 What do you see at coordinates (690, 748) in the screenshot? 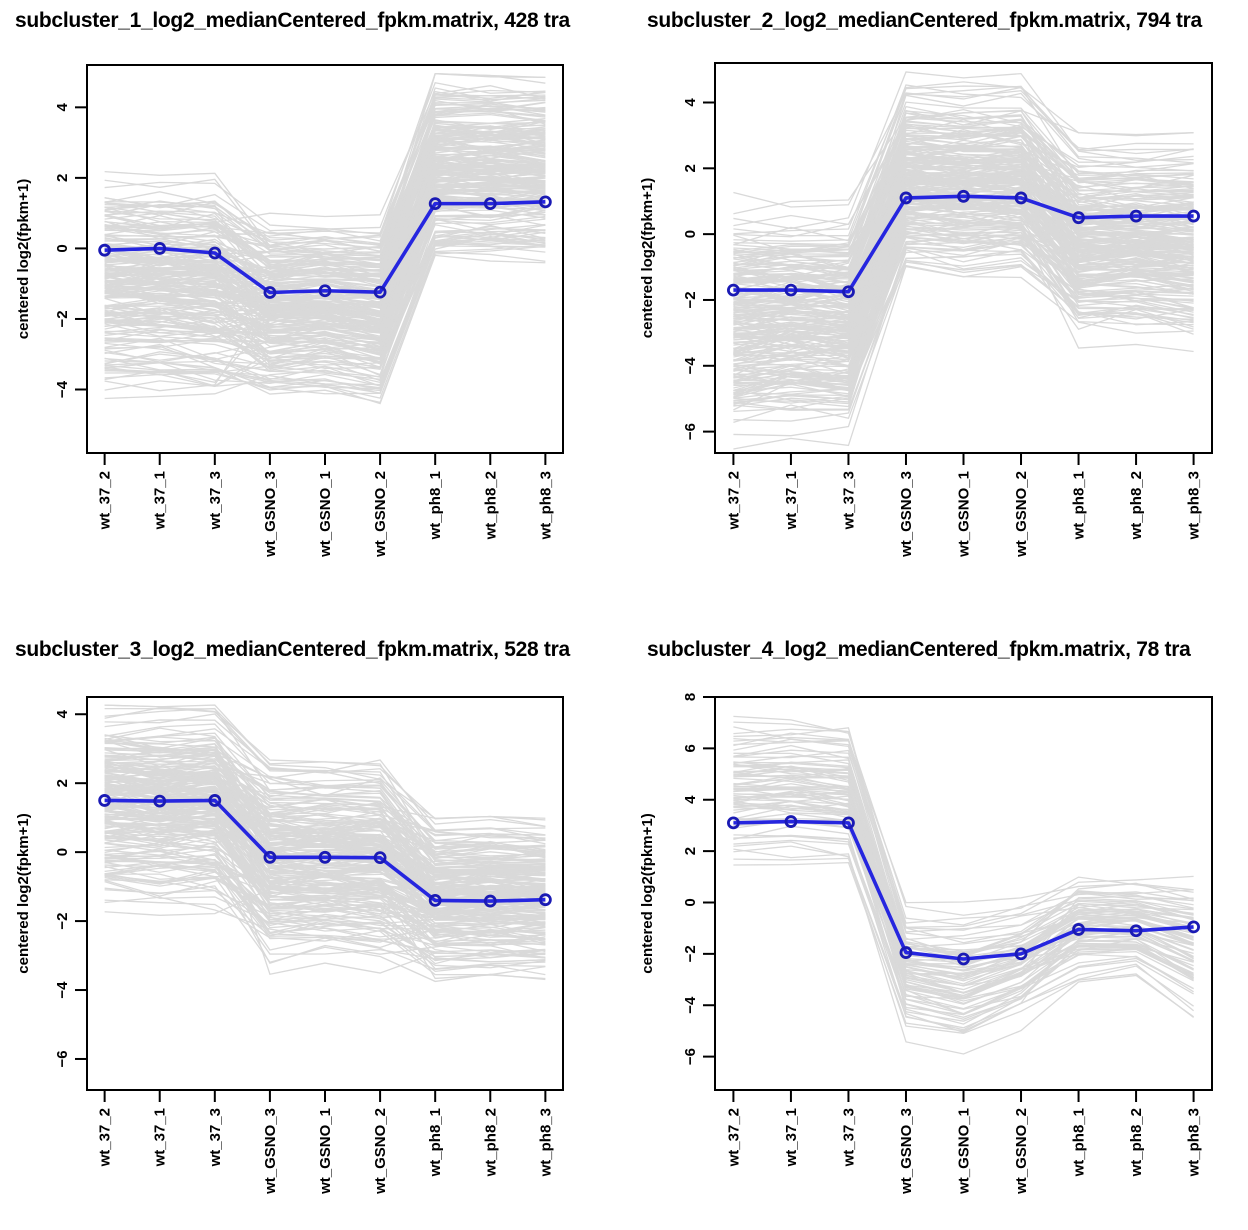
I see `y-tick-label: 6` at bounding box center [690, 748].